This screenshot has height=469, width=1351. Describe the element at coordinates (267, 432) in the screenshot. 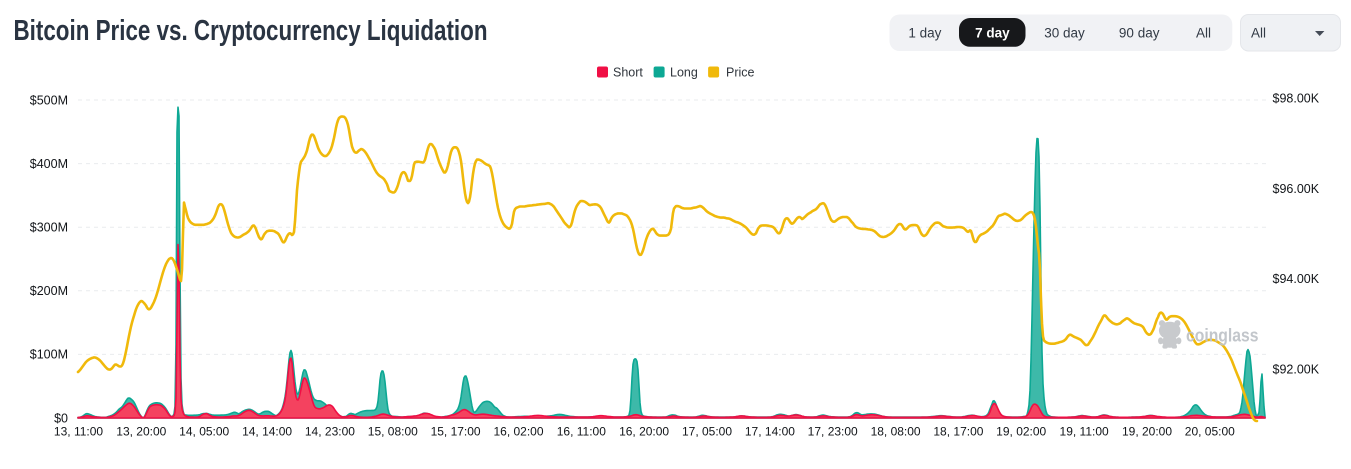

I see `svg-text: 14, 14:00` at that location.